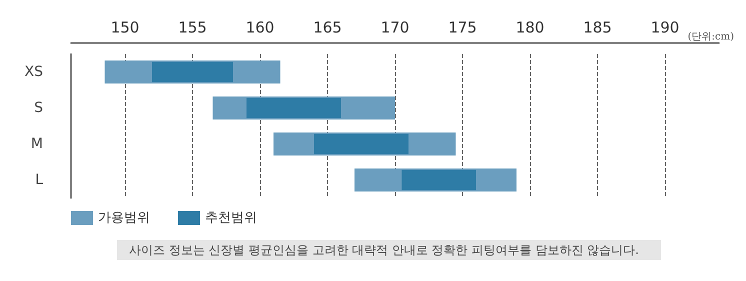  Describe the element at coordinates (124, 218) in the screenshot. I see `legend-label: 가용범위` at that location.